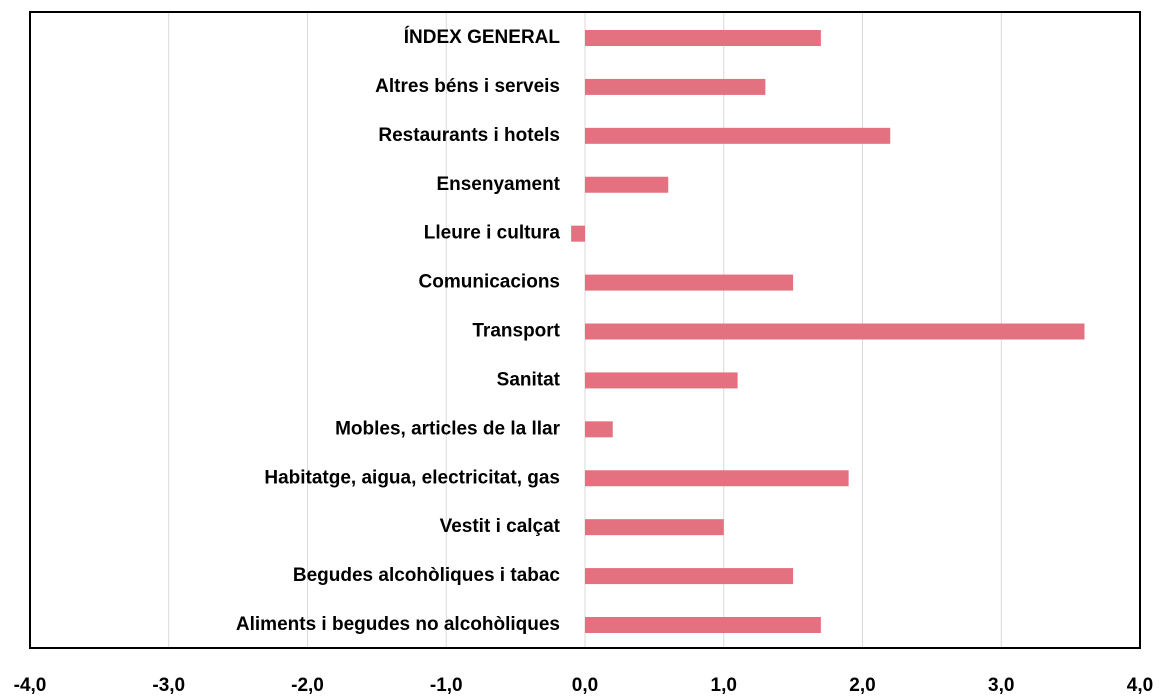  What do you see at coordinates (469, 135) in the screenshot?
I see `category-label: Restaurants i hotels` at bounding box center [469, 135].